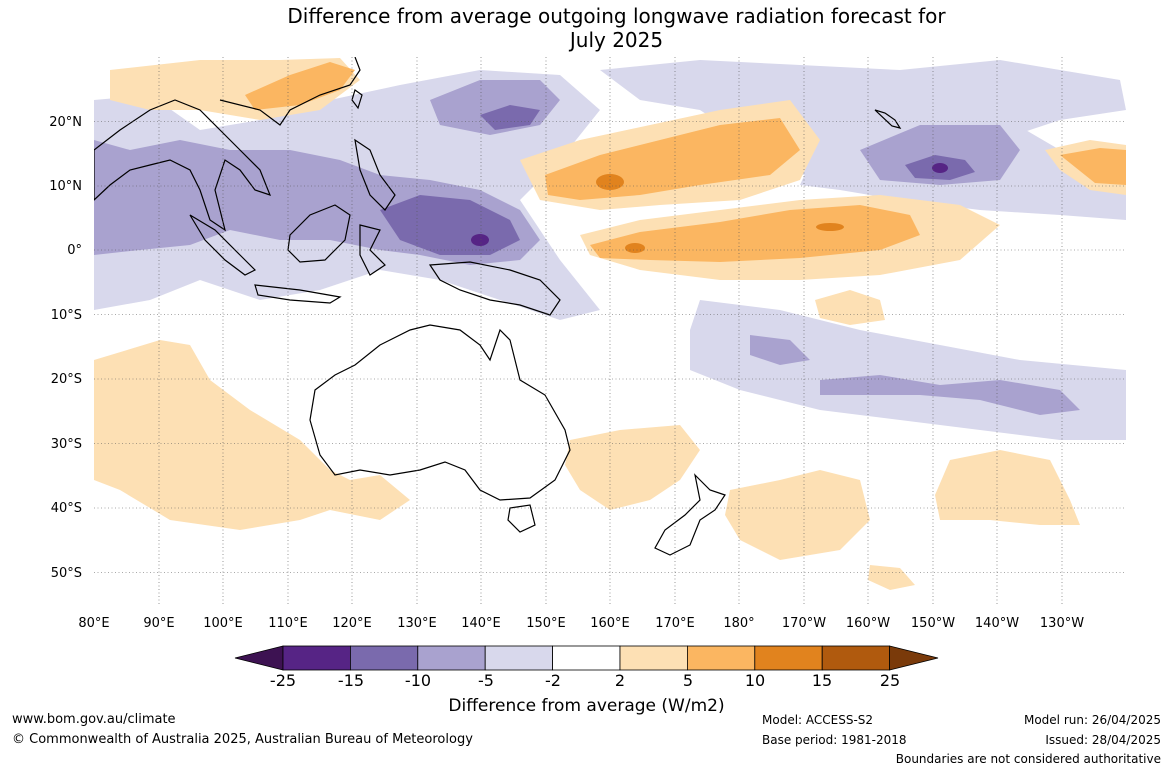 The image size is (1173, 770). Describe the element at coordinates (586, 706) in the screenshot. I see `colorbar-title: Difference from average (W/m2)` at that location.